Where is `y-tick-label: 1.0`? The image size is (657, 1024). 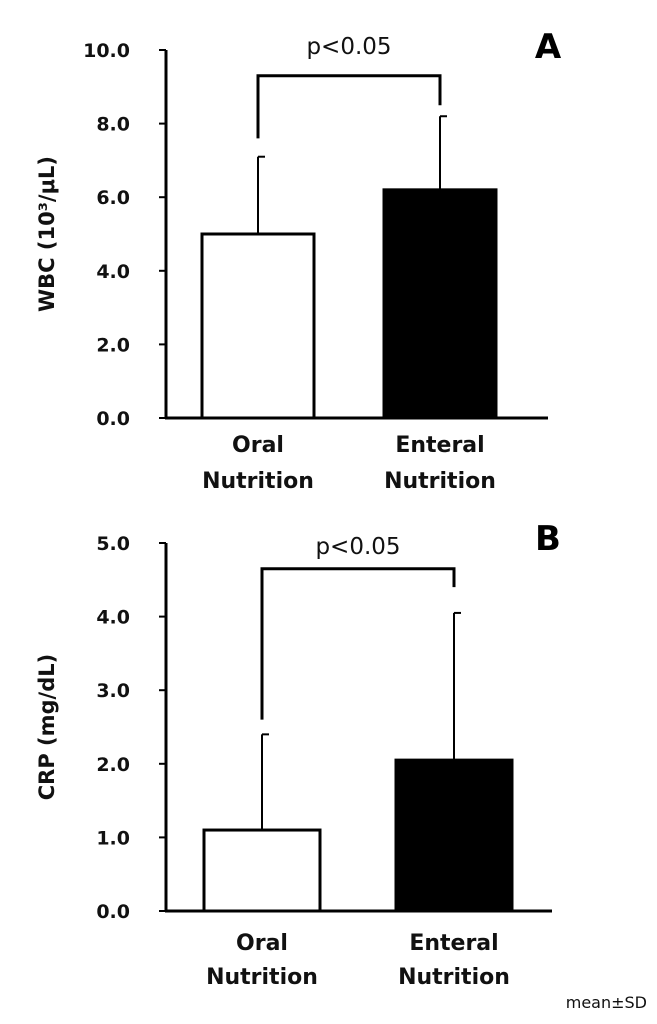 y-tick-label: 1.0 is located at coordinates (113, 838).